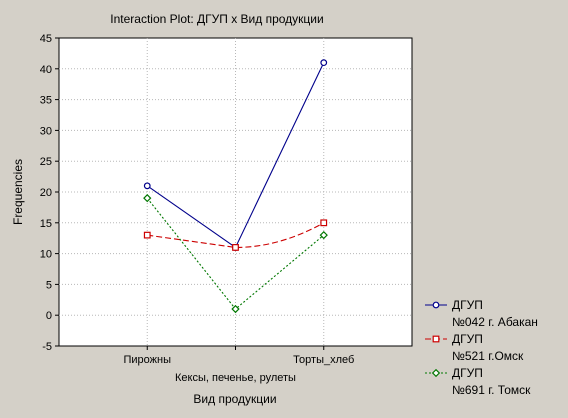  What do you see at coordinates (49, 285) in the screenshot?
I see `y-tick-label: 5` at bounding box center [49, 285].